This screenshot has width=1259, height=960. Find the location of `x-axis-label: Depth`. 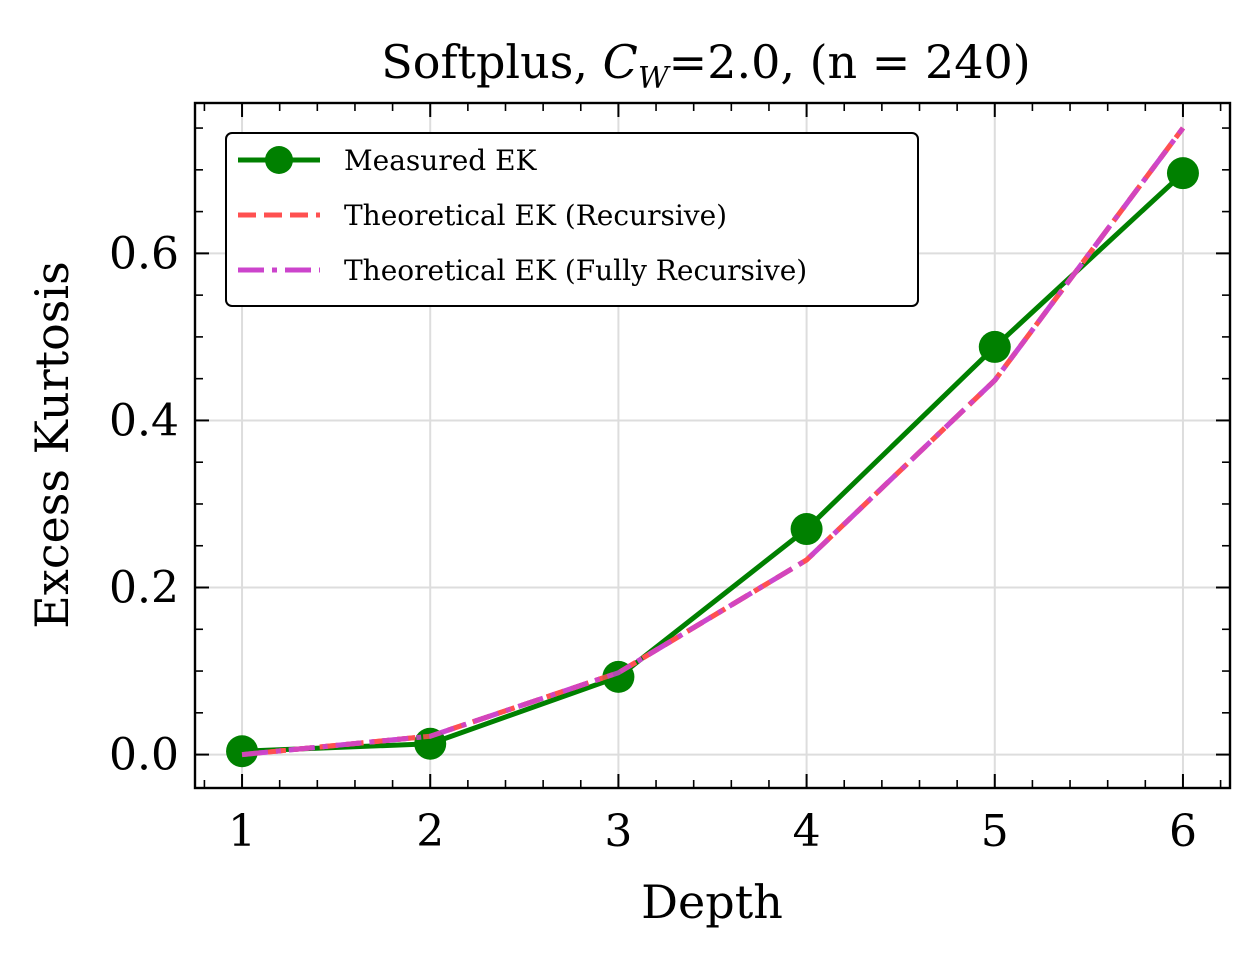

x-axis-label: Depth is located at coordinates (712, 902).